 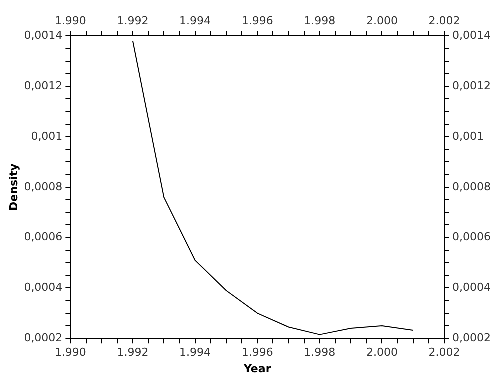 I want to click on x2-tick-label: 1.996, so click(x=258, y=21).